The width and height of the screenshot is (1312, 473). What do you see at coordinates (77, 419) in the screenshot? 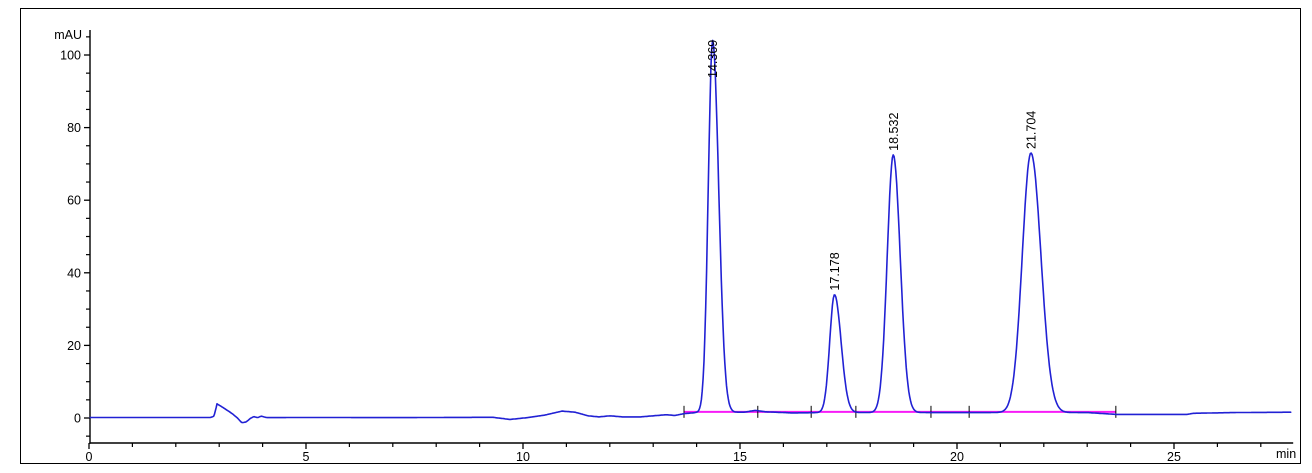
I see `y-tick-label: 0` at bounding box center [77, 419].